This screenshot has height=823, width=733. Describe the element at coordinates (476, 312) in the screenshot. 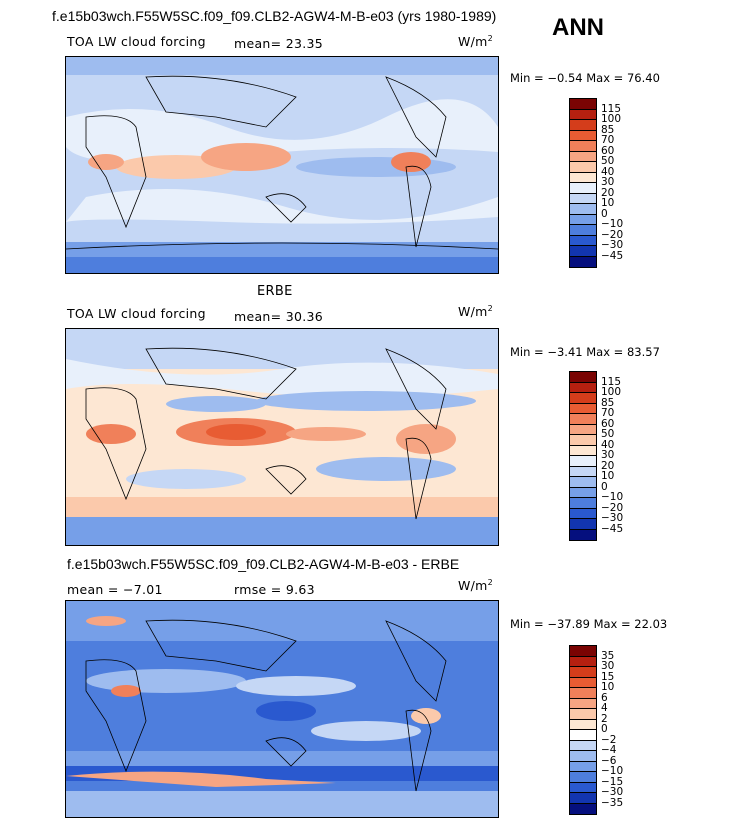

I see `panel2-units: W/m2` at that location.